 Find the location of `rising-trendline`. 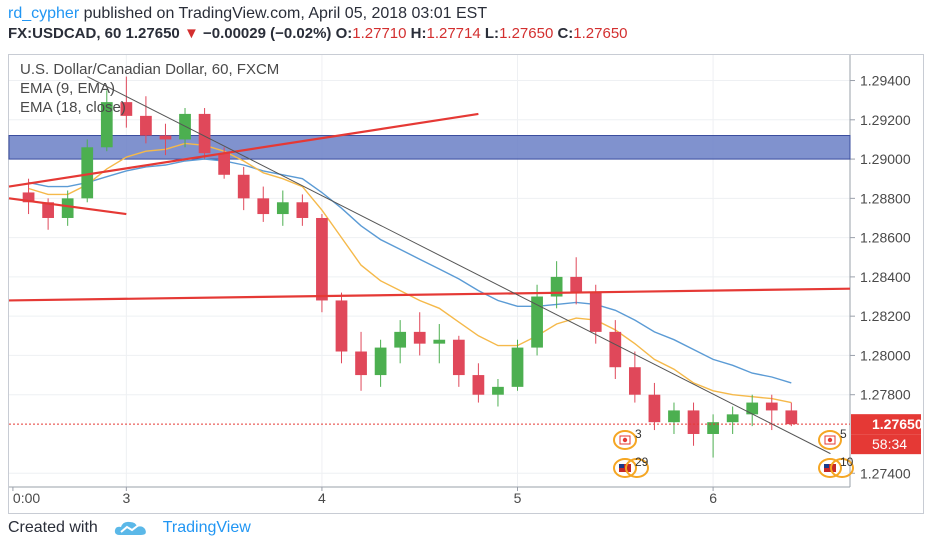

rising-trendline is located at coordinates (243, 150).